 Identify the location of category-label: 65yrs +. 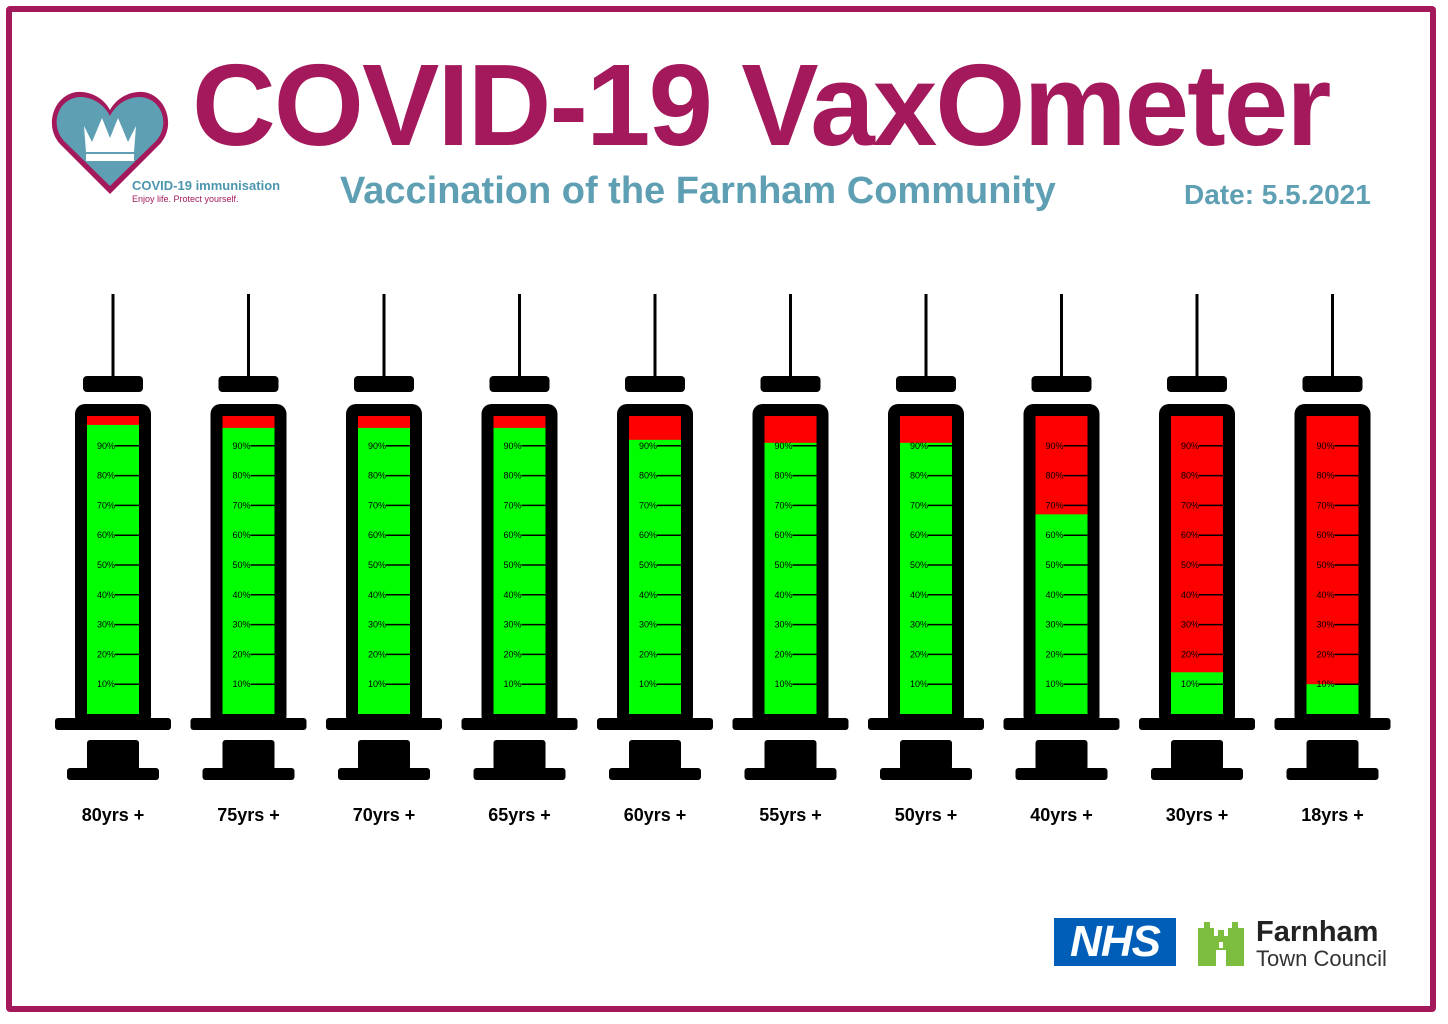
(519, 815).